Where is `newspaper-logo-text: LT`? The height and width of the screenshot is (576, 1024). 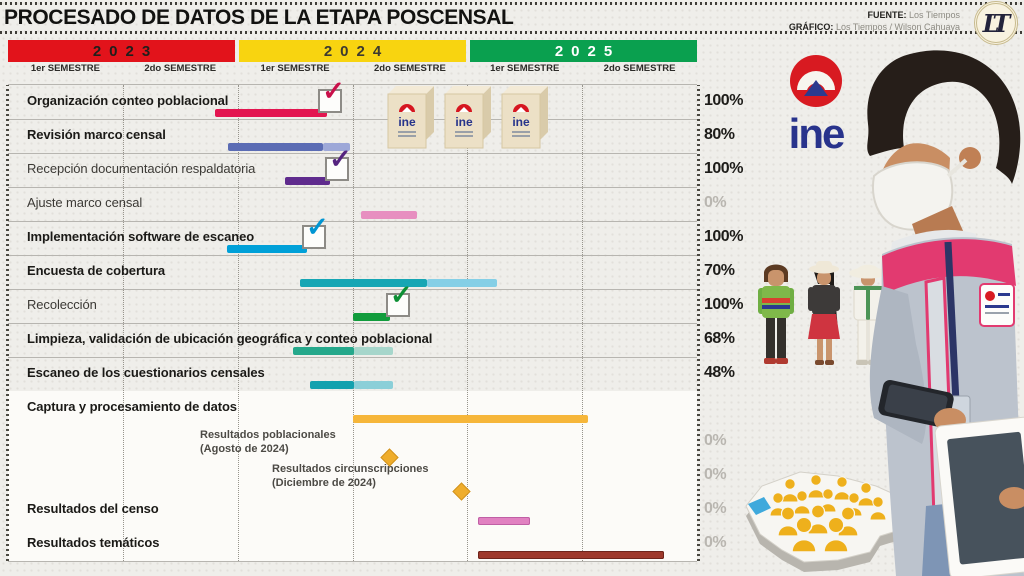
newspaper-logo-text: LT is located at coordinates (996, 23).